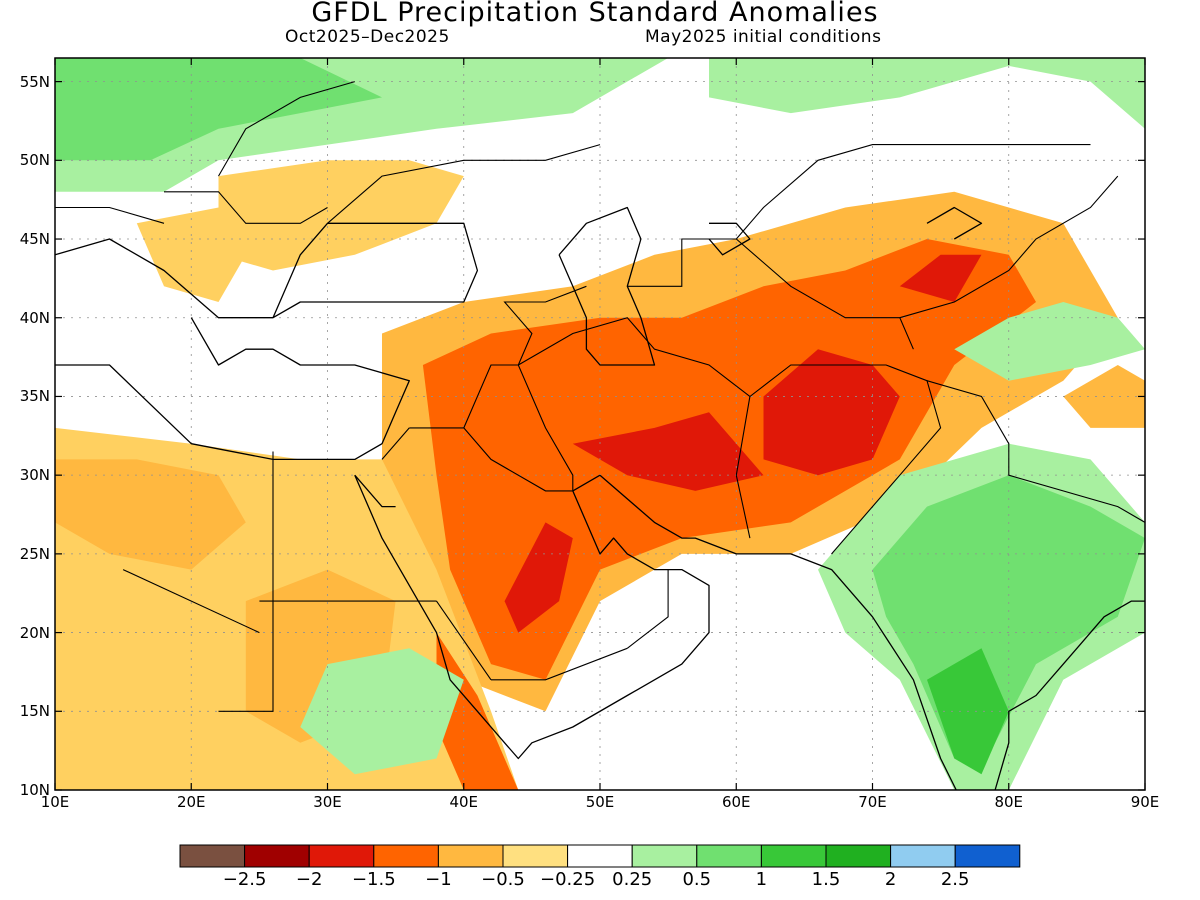  What do you see at coordinates (595, 14) in the screenshot?
I see `map-title: GFDL Precipitation Standard Anomalies` at bounding box center [595, 14].